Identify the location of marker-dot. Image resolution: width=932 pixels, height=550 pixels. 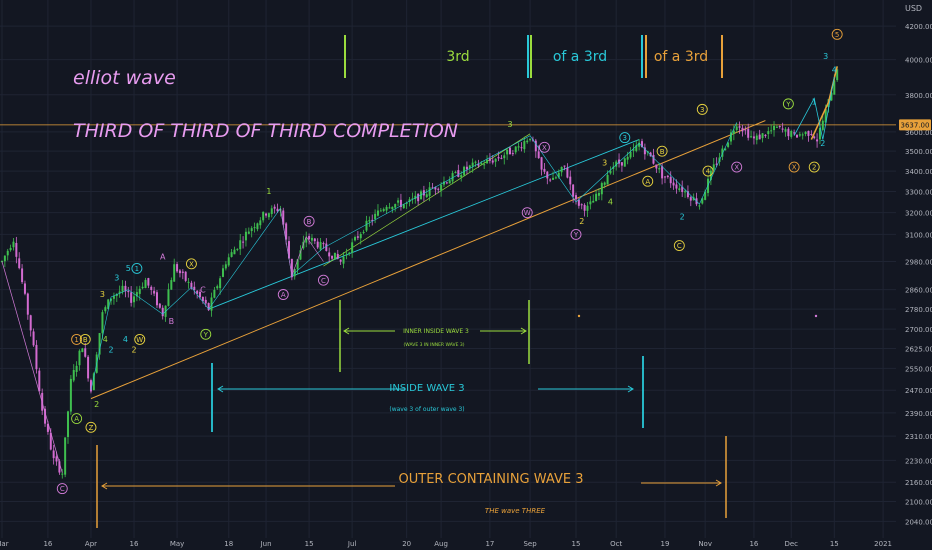
(816, 316).